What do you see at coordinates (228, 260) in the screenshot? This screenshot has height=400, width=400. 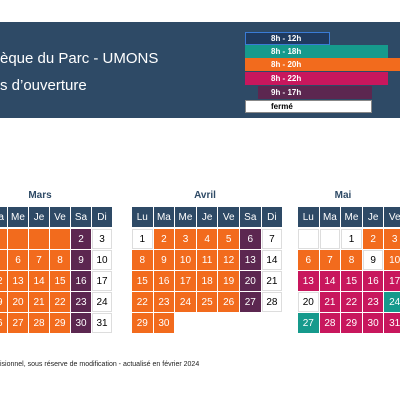 I see `day-cell: 12` at bounding box center [228, 260].